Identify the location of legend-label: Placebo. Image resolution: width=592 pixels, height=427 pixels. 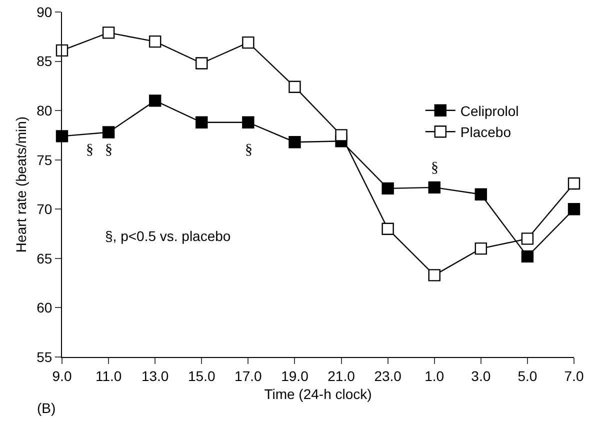
(486, 132).